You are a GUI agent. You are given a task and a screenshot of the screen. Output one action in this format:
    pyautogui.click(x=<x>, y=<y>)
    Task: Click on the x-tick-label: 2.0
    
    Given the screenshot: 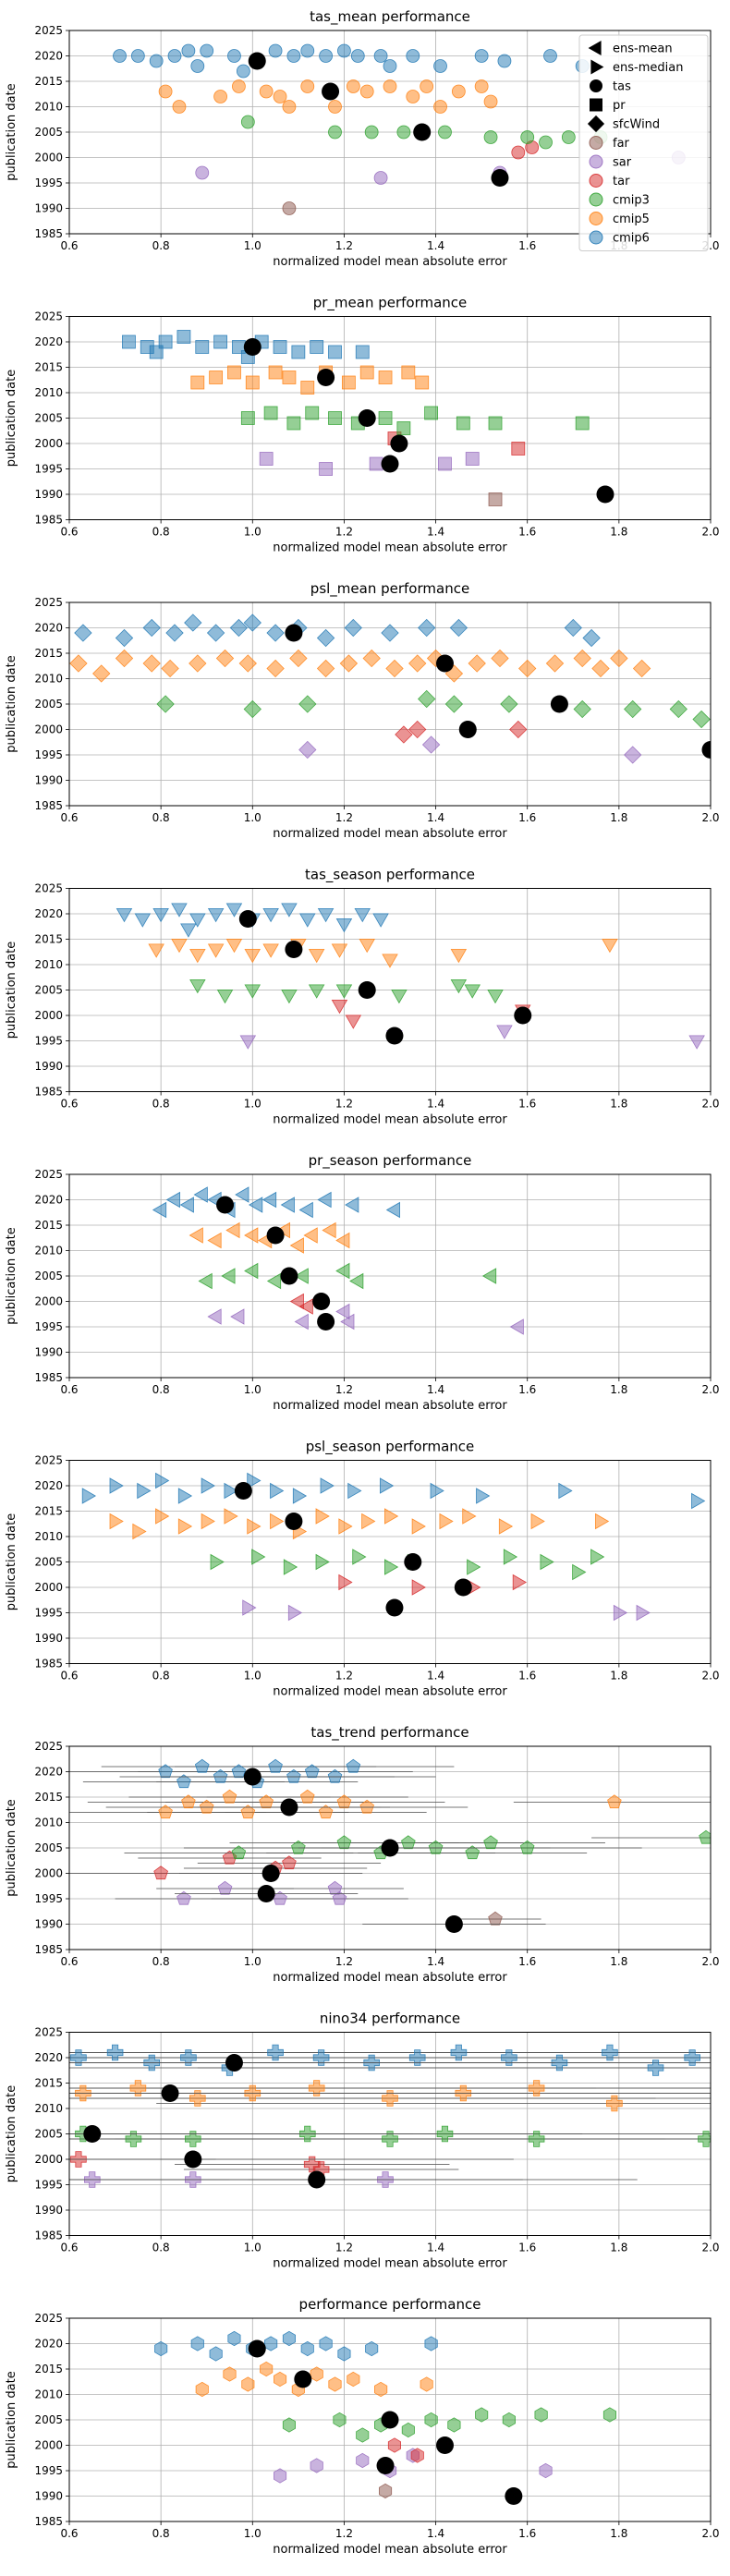 What is the action you would take?
    pyautogui.click(x=710, y=1104)
    